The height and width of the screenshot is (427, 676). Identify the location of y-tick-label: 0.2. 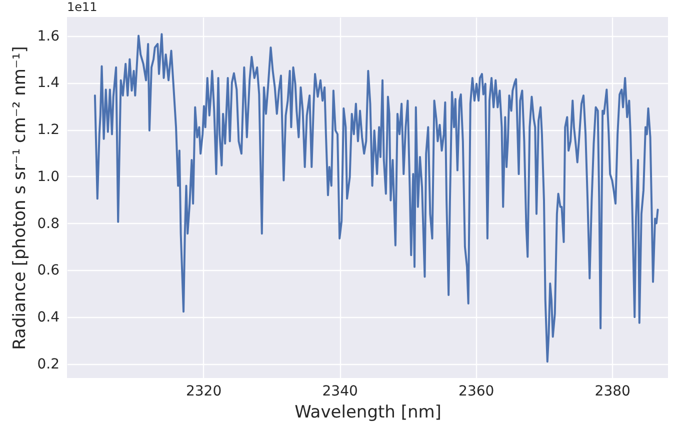
(48, 364).